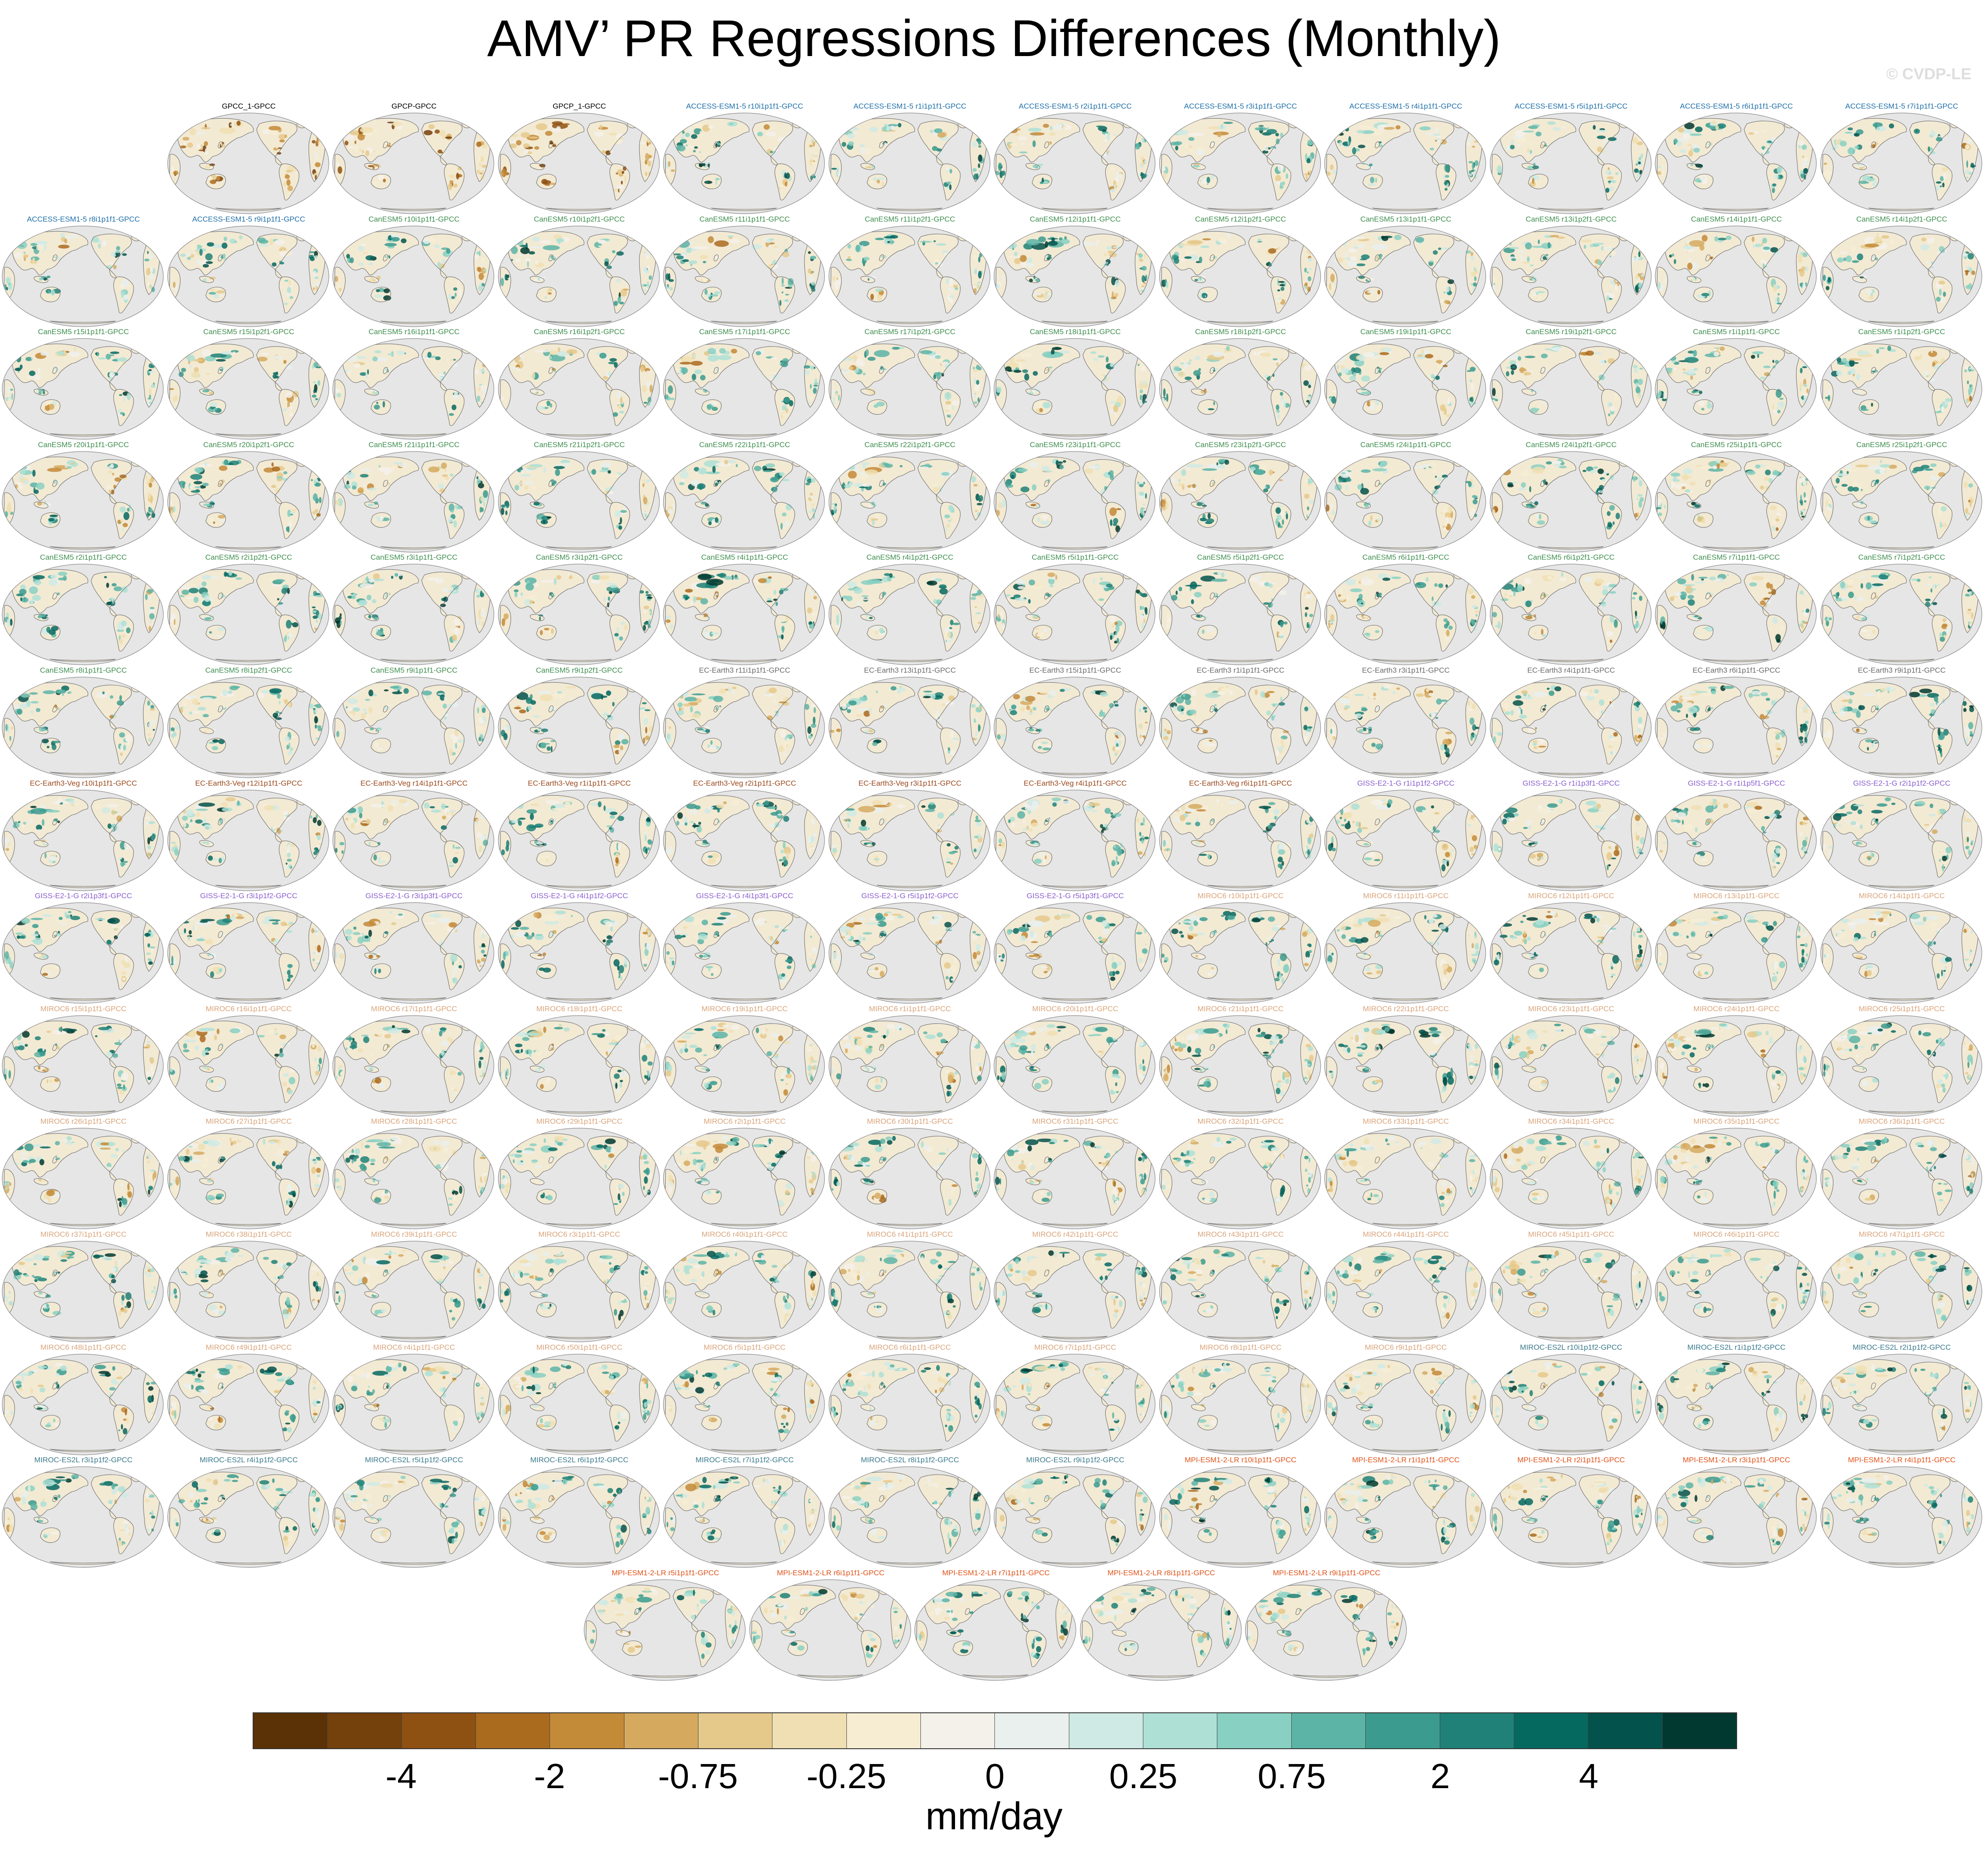 This screenshot has width=1988, height=1849. I want to click on panel-title: MPI-ESM1-2-LR r2i1p1f1-GPCC, so click(1571, 1460).